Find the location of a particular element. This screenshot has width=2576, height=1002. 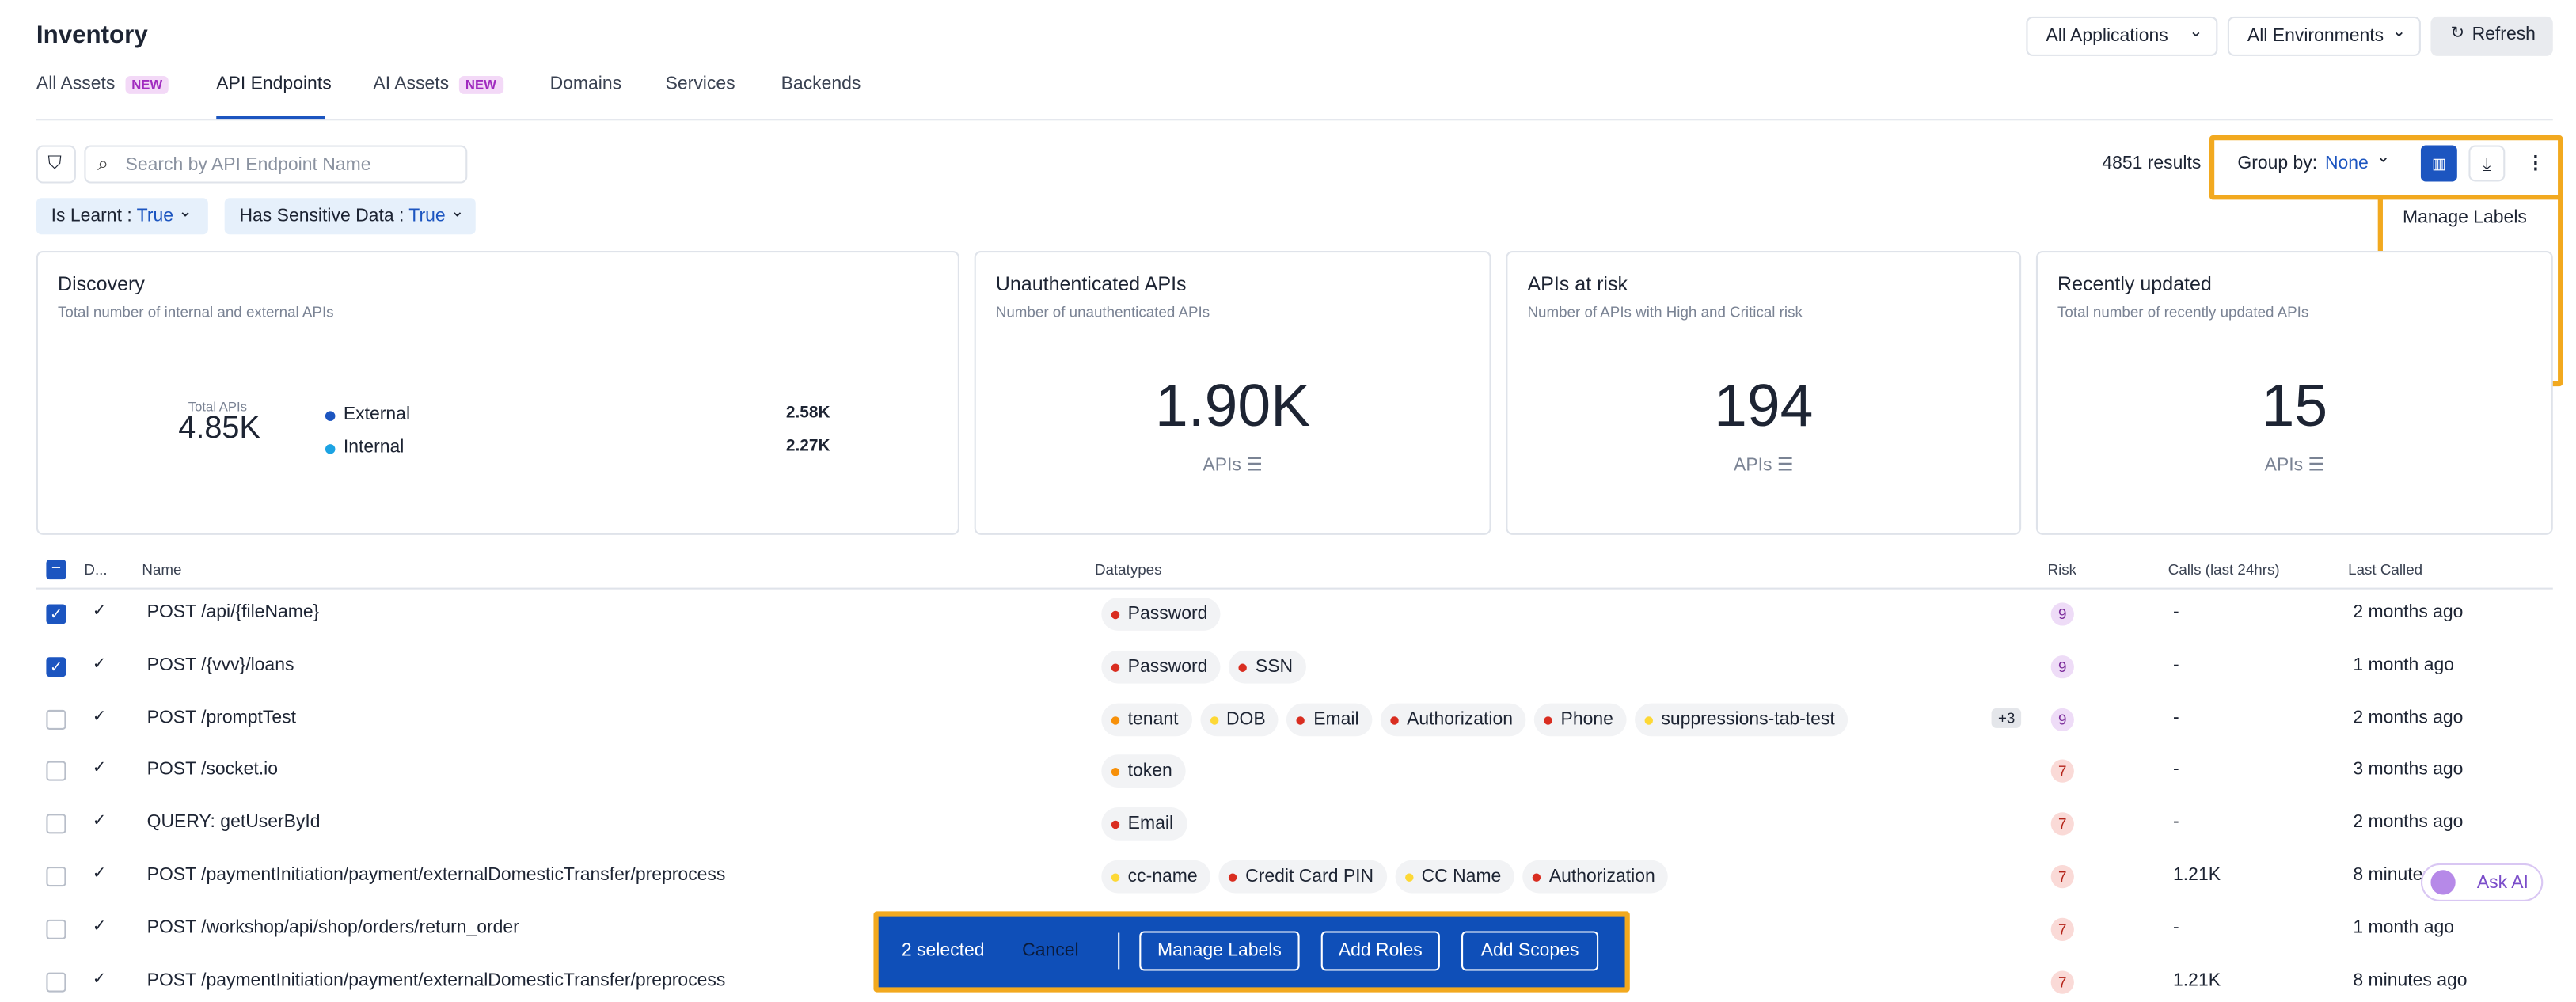

more-button: ⋮ is located at coordinates (2535, 163).